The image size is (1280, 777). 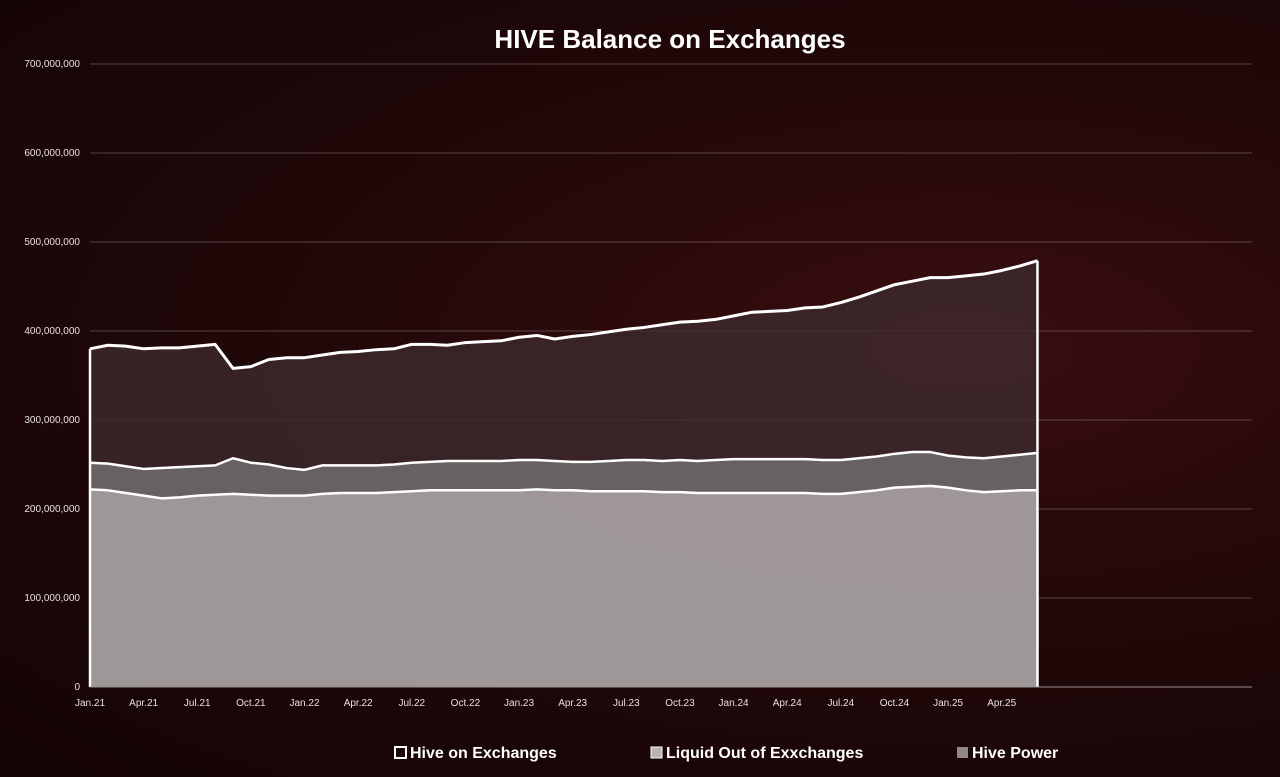 What do you see at coordinates (764, 753) in the screenshot?
I see `legend-label: Liquid Out of Exxchanges` at bounding box center [764, 753].